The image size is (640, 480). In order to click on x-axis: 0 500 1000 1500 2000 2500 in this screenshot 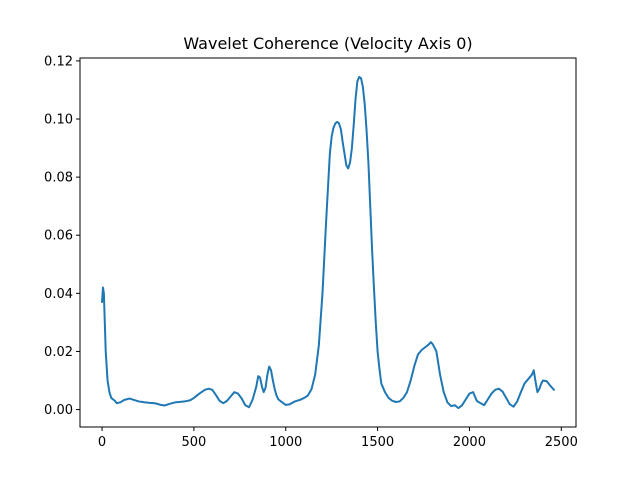, I will do `click(338, 438)`.